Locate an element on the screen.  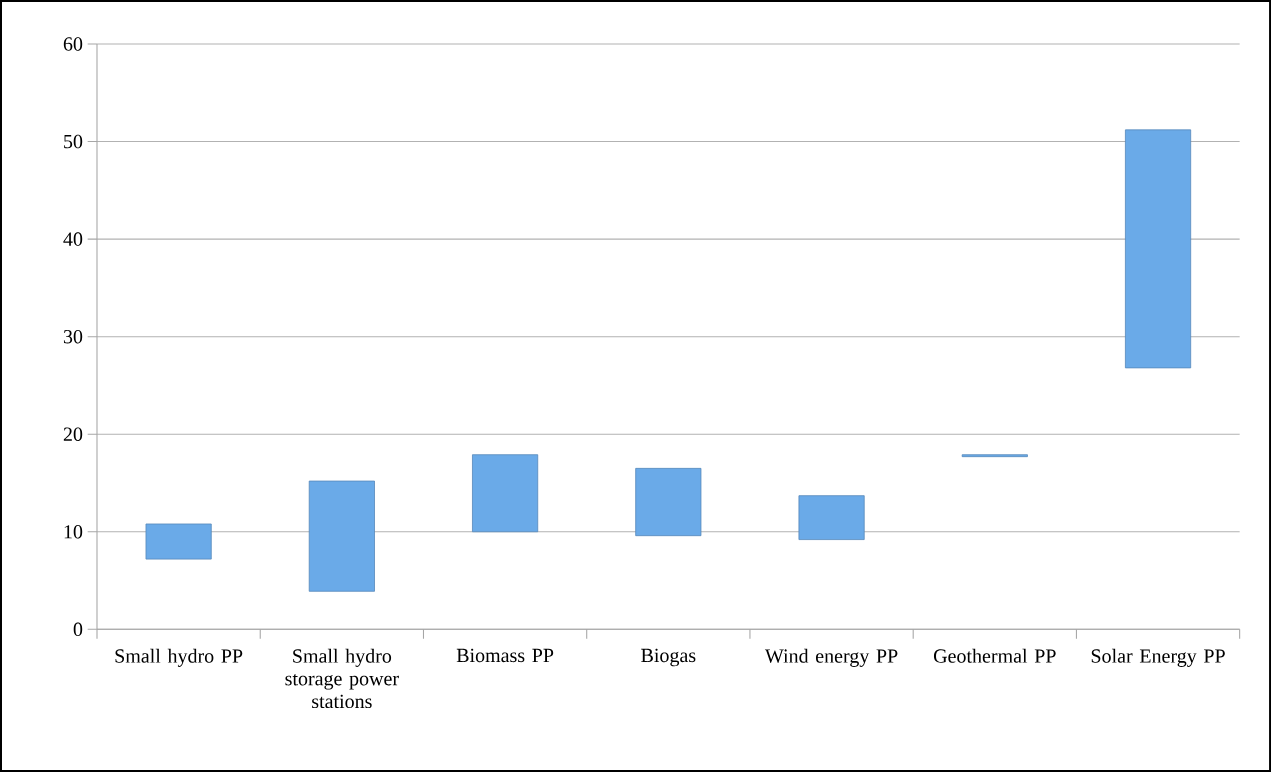
y-tick-label: 20 is located at coordinates (73, 434).